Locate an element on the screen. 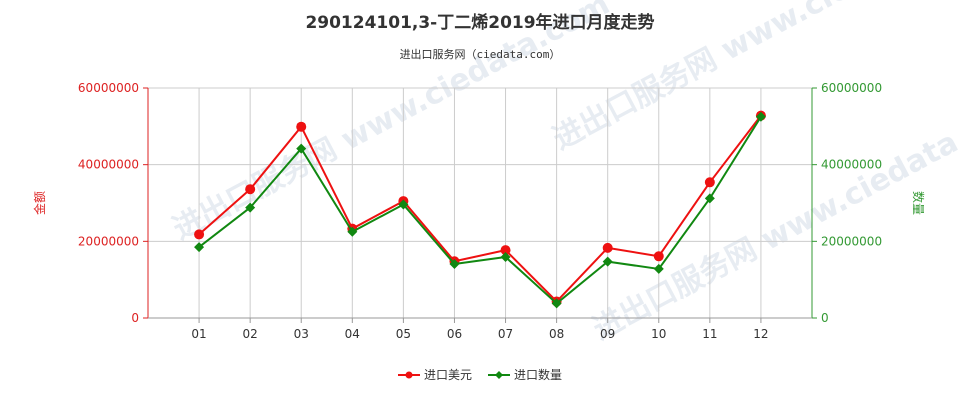 This screenshot has height=400, width=960. y-tick-label-right: 60000000 is located at coordinates (851, 88).